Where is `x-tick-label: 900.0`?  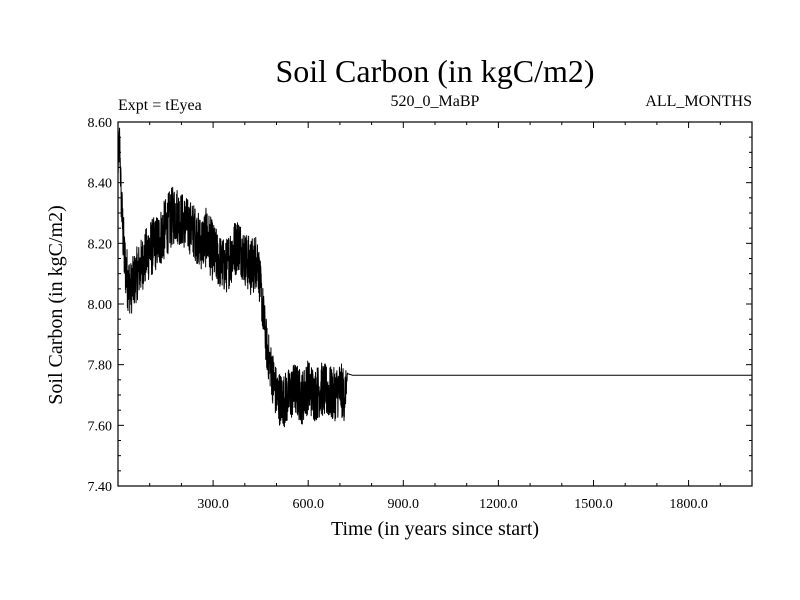
x-tick-label: 900.0 is located at coordinates (404, 504).